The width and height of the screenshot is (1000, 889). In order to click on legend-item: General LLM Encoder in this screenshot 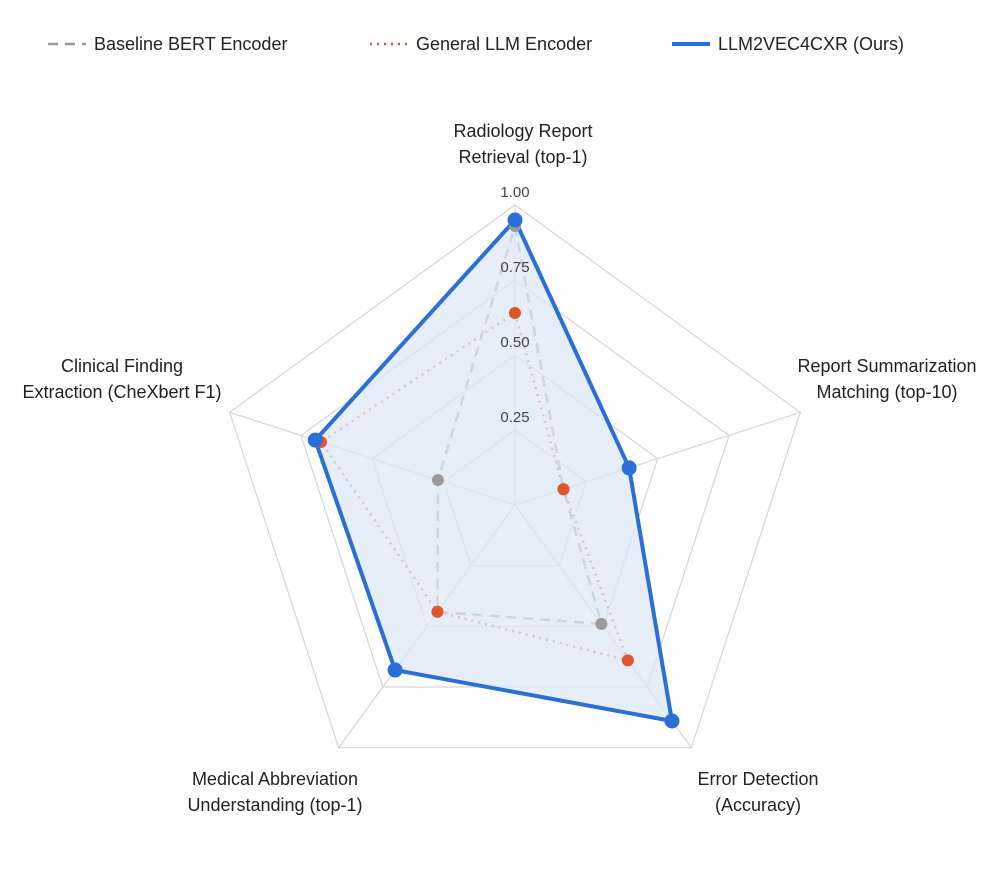, I will do `click(481, 44)`.